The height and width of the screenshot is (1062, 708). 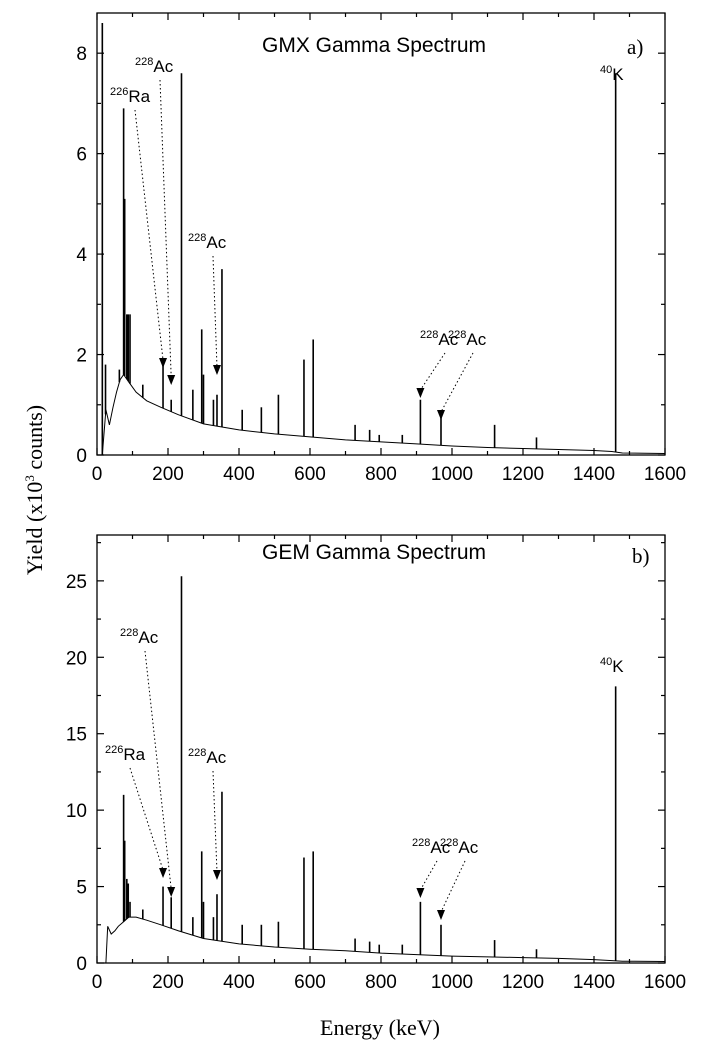 I want to click on y-tick-label: 20, so click(x=76, y=658).